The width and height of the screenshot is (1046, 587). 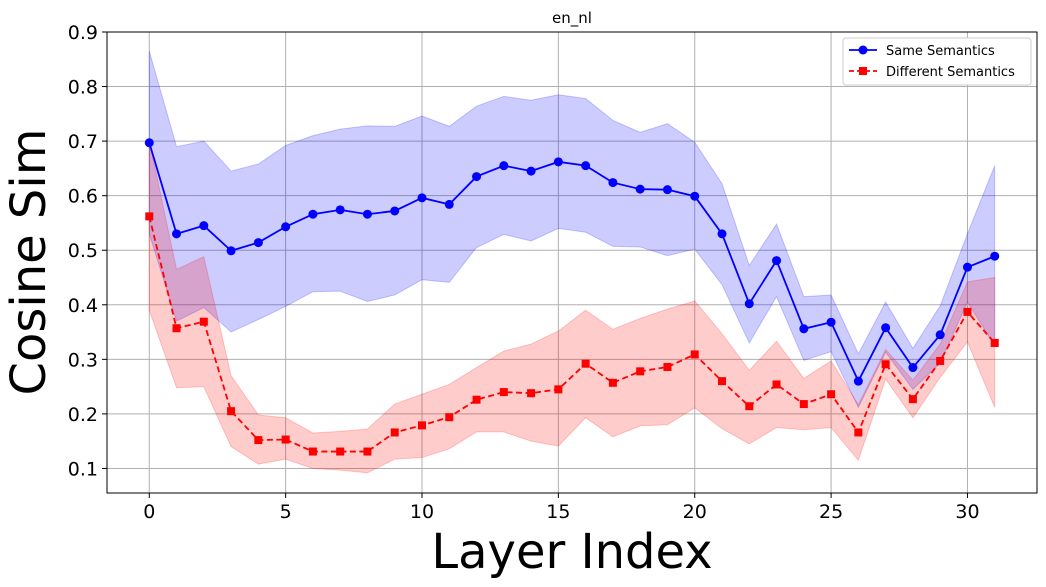 What do you see at coordinates (863, 71) in the screenshot?
I see `legend-swatch-marker-different` at bounding box center [863, 71].